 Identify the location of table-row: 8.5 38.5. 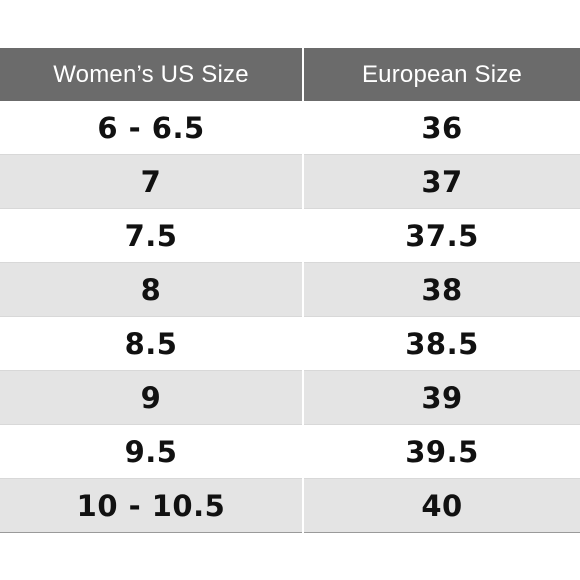
(290, 343).